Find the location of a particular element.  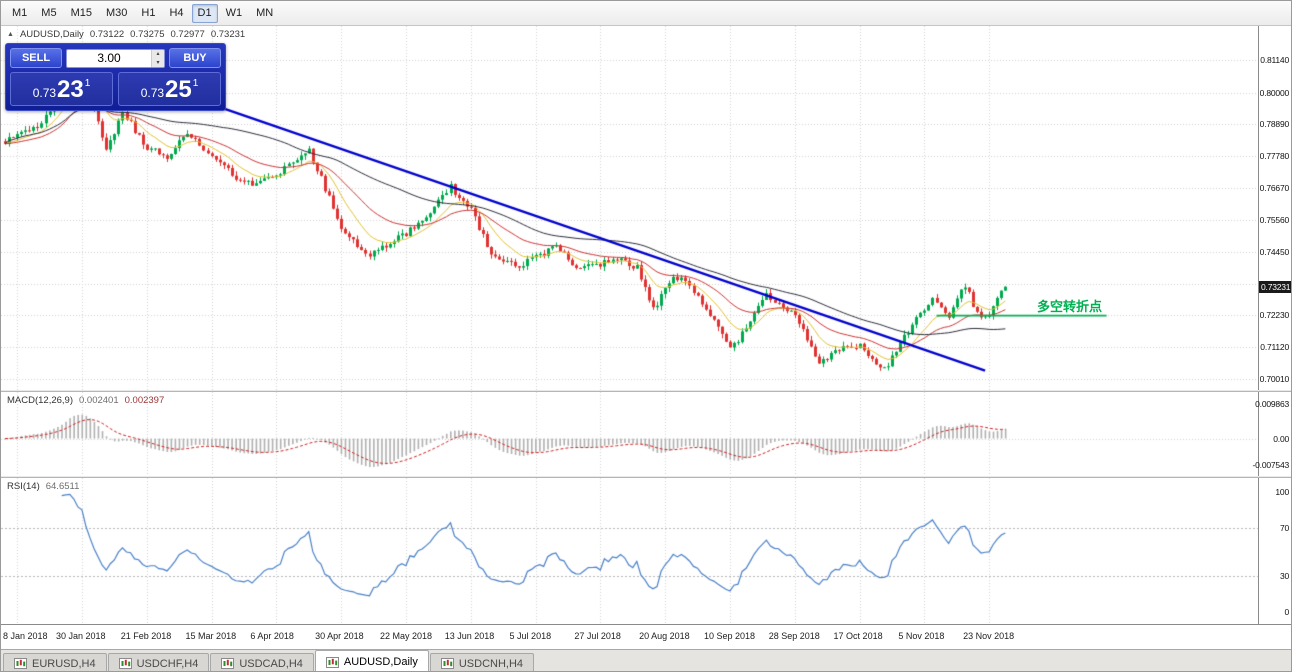

timeframe-m15: M15 is located at coordinates (81, 13).